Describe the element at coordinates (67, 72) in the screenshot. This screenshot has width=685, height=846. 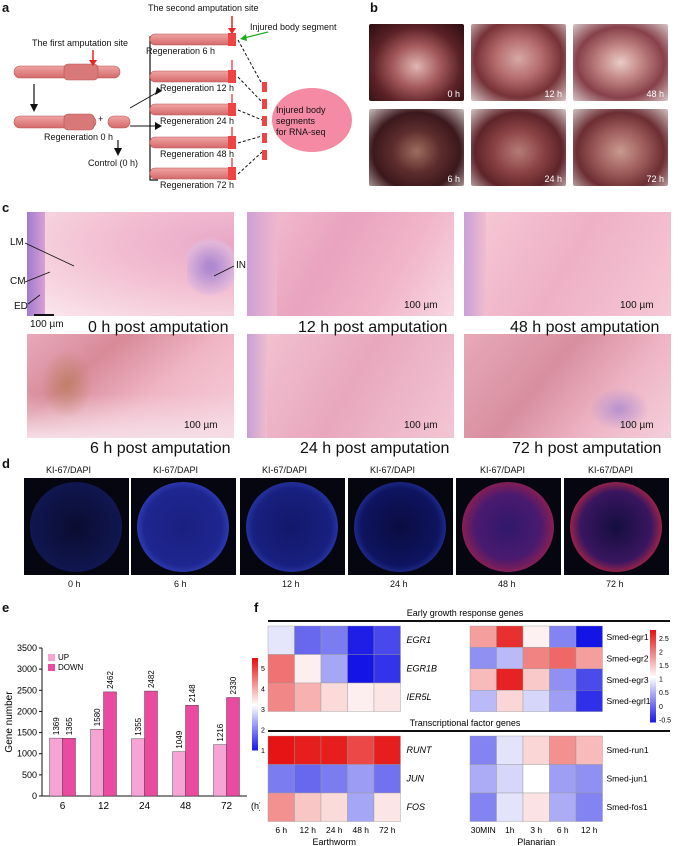
I see `worm-intact` at that location.